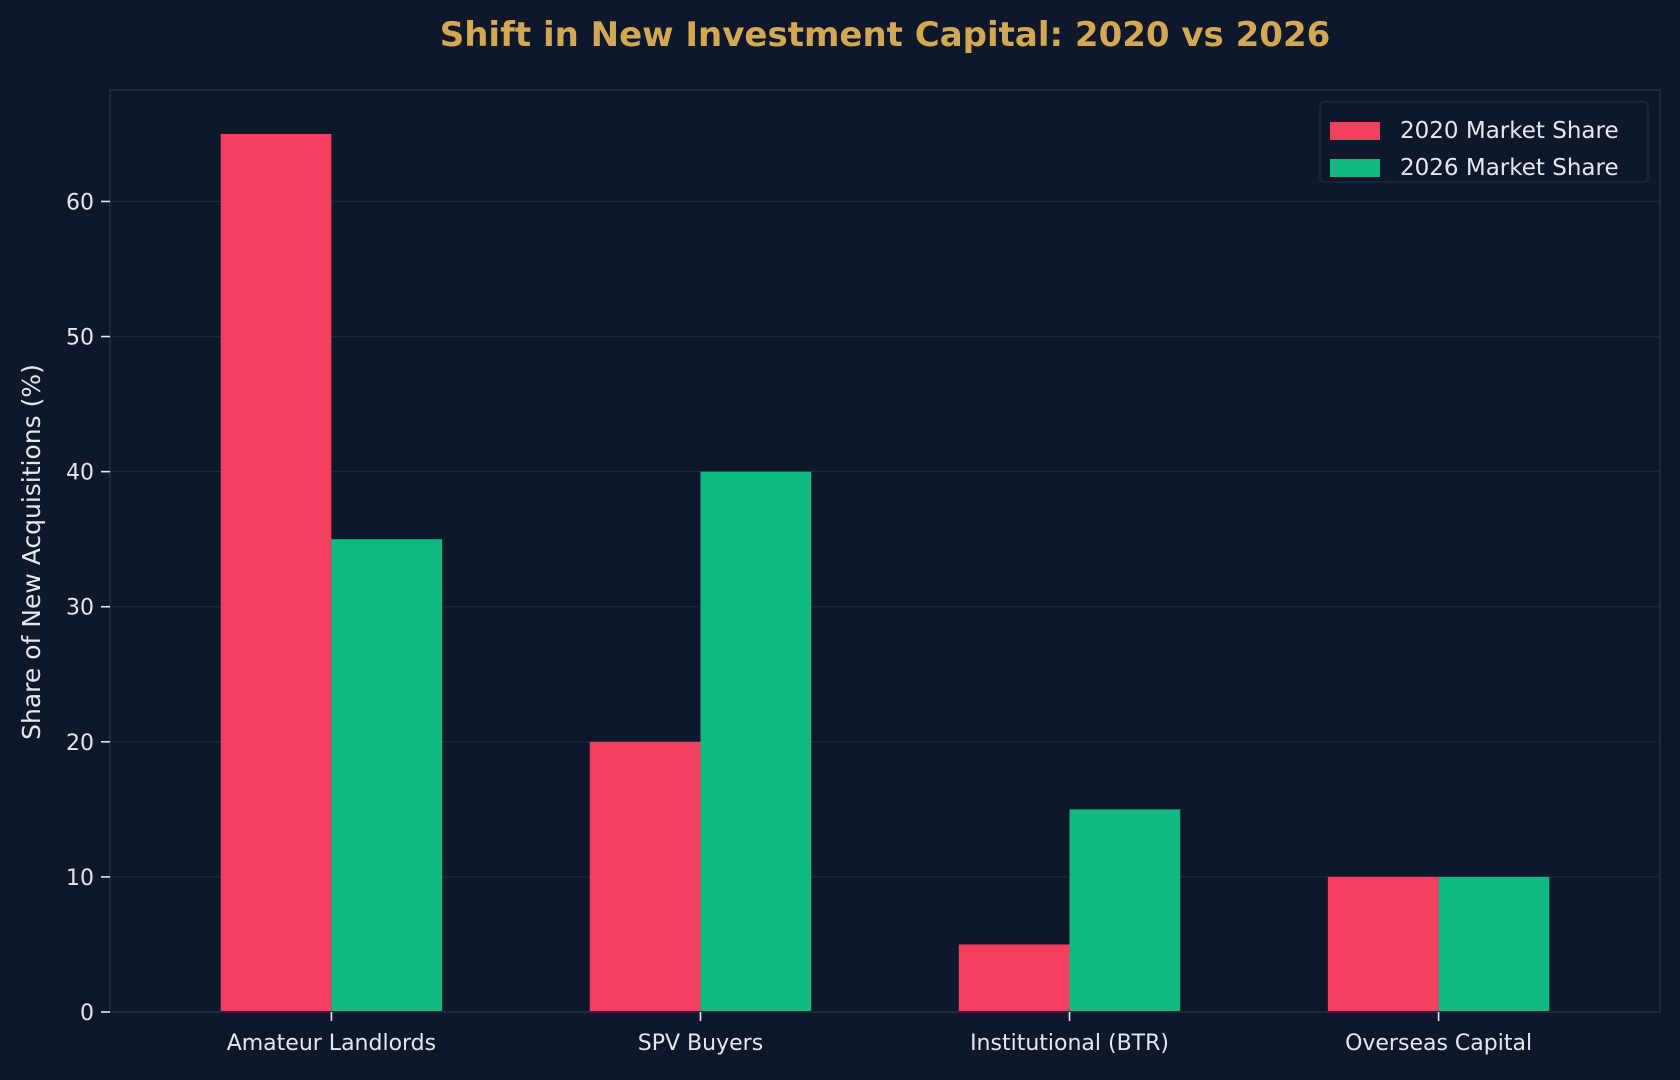 The width and height of the screenshot is (1680, 1080). Describe the element at coordinates (331, 1043) in the screenshot. I see `x-tick-label-1: Amateur Landlords` at that location.